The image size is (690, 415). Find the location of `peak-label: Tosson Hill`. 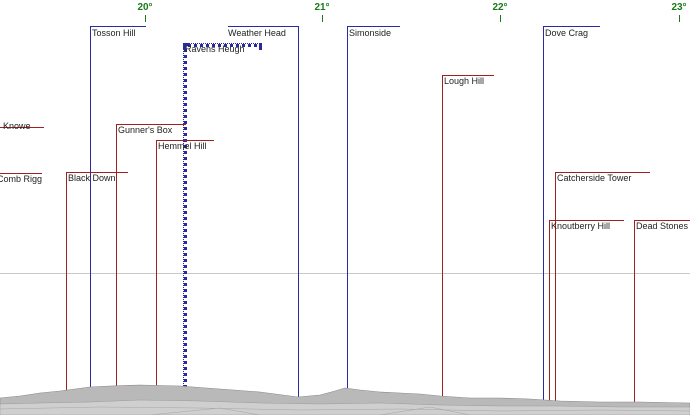

peak-label: Tosson Hill is located at coordinates (114, 33).